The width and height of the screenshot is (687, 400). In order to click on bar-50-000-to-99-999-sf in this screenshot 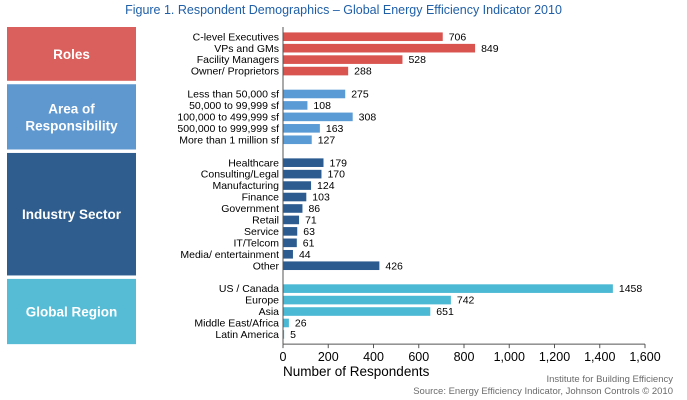, I will do `click(295, 105)`.